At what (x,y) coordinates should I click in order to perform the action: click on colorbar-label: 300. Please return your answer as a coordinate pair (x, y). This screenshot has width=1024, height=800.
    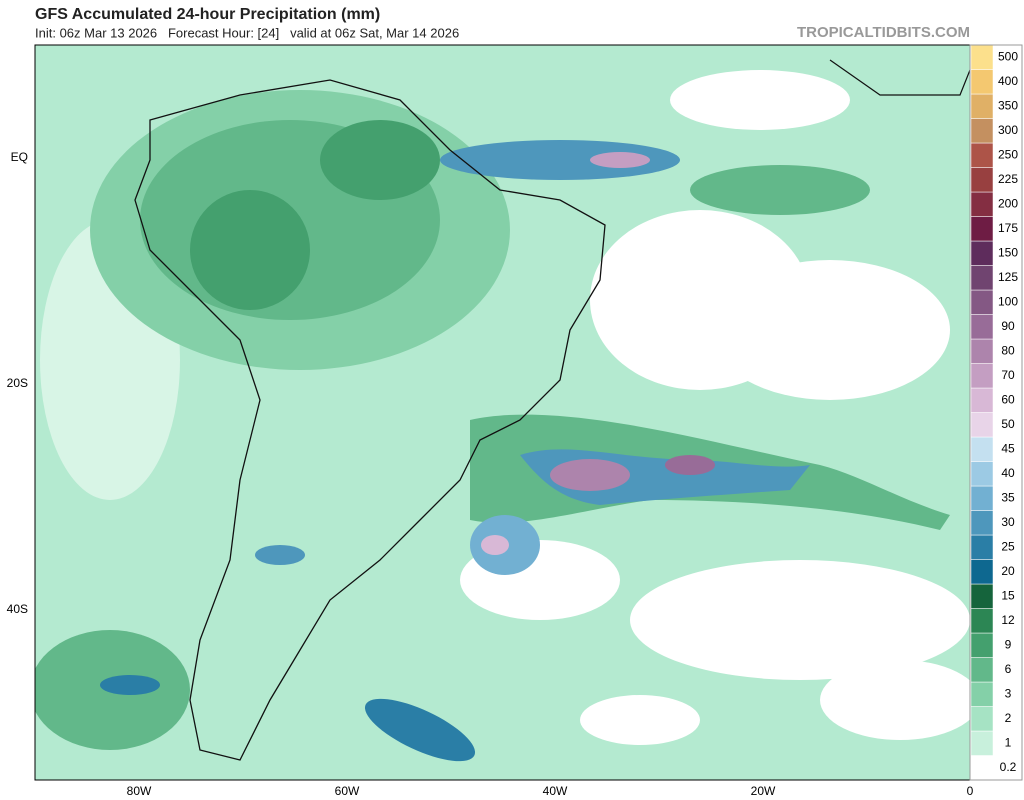
    Looking at the image, I should click on (1008, 130).